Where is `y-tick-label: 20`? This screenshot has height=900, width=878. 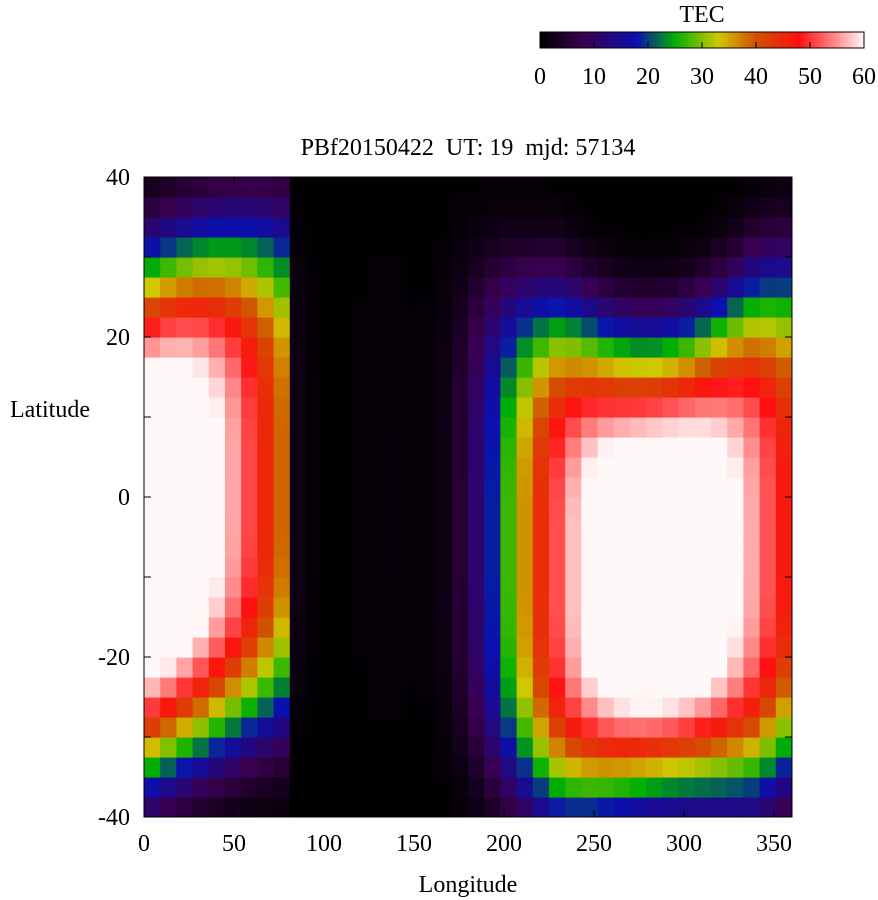 y-tick-label: 20 is located at coordinates (118, 338).